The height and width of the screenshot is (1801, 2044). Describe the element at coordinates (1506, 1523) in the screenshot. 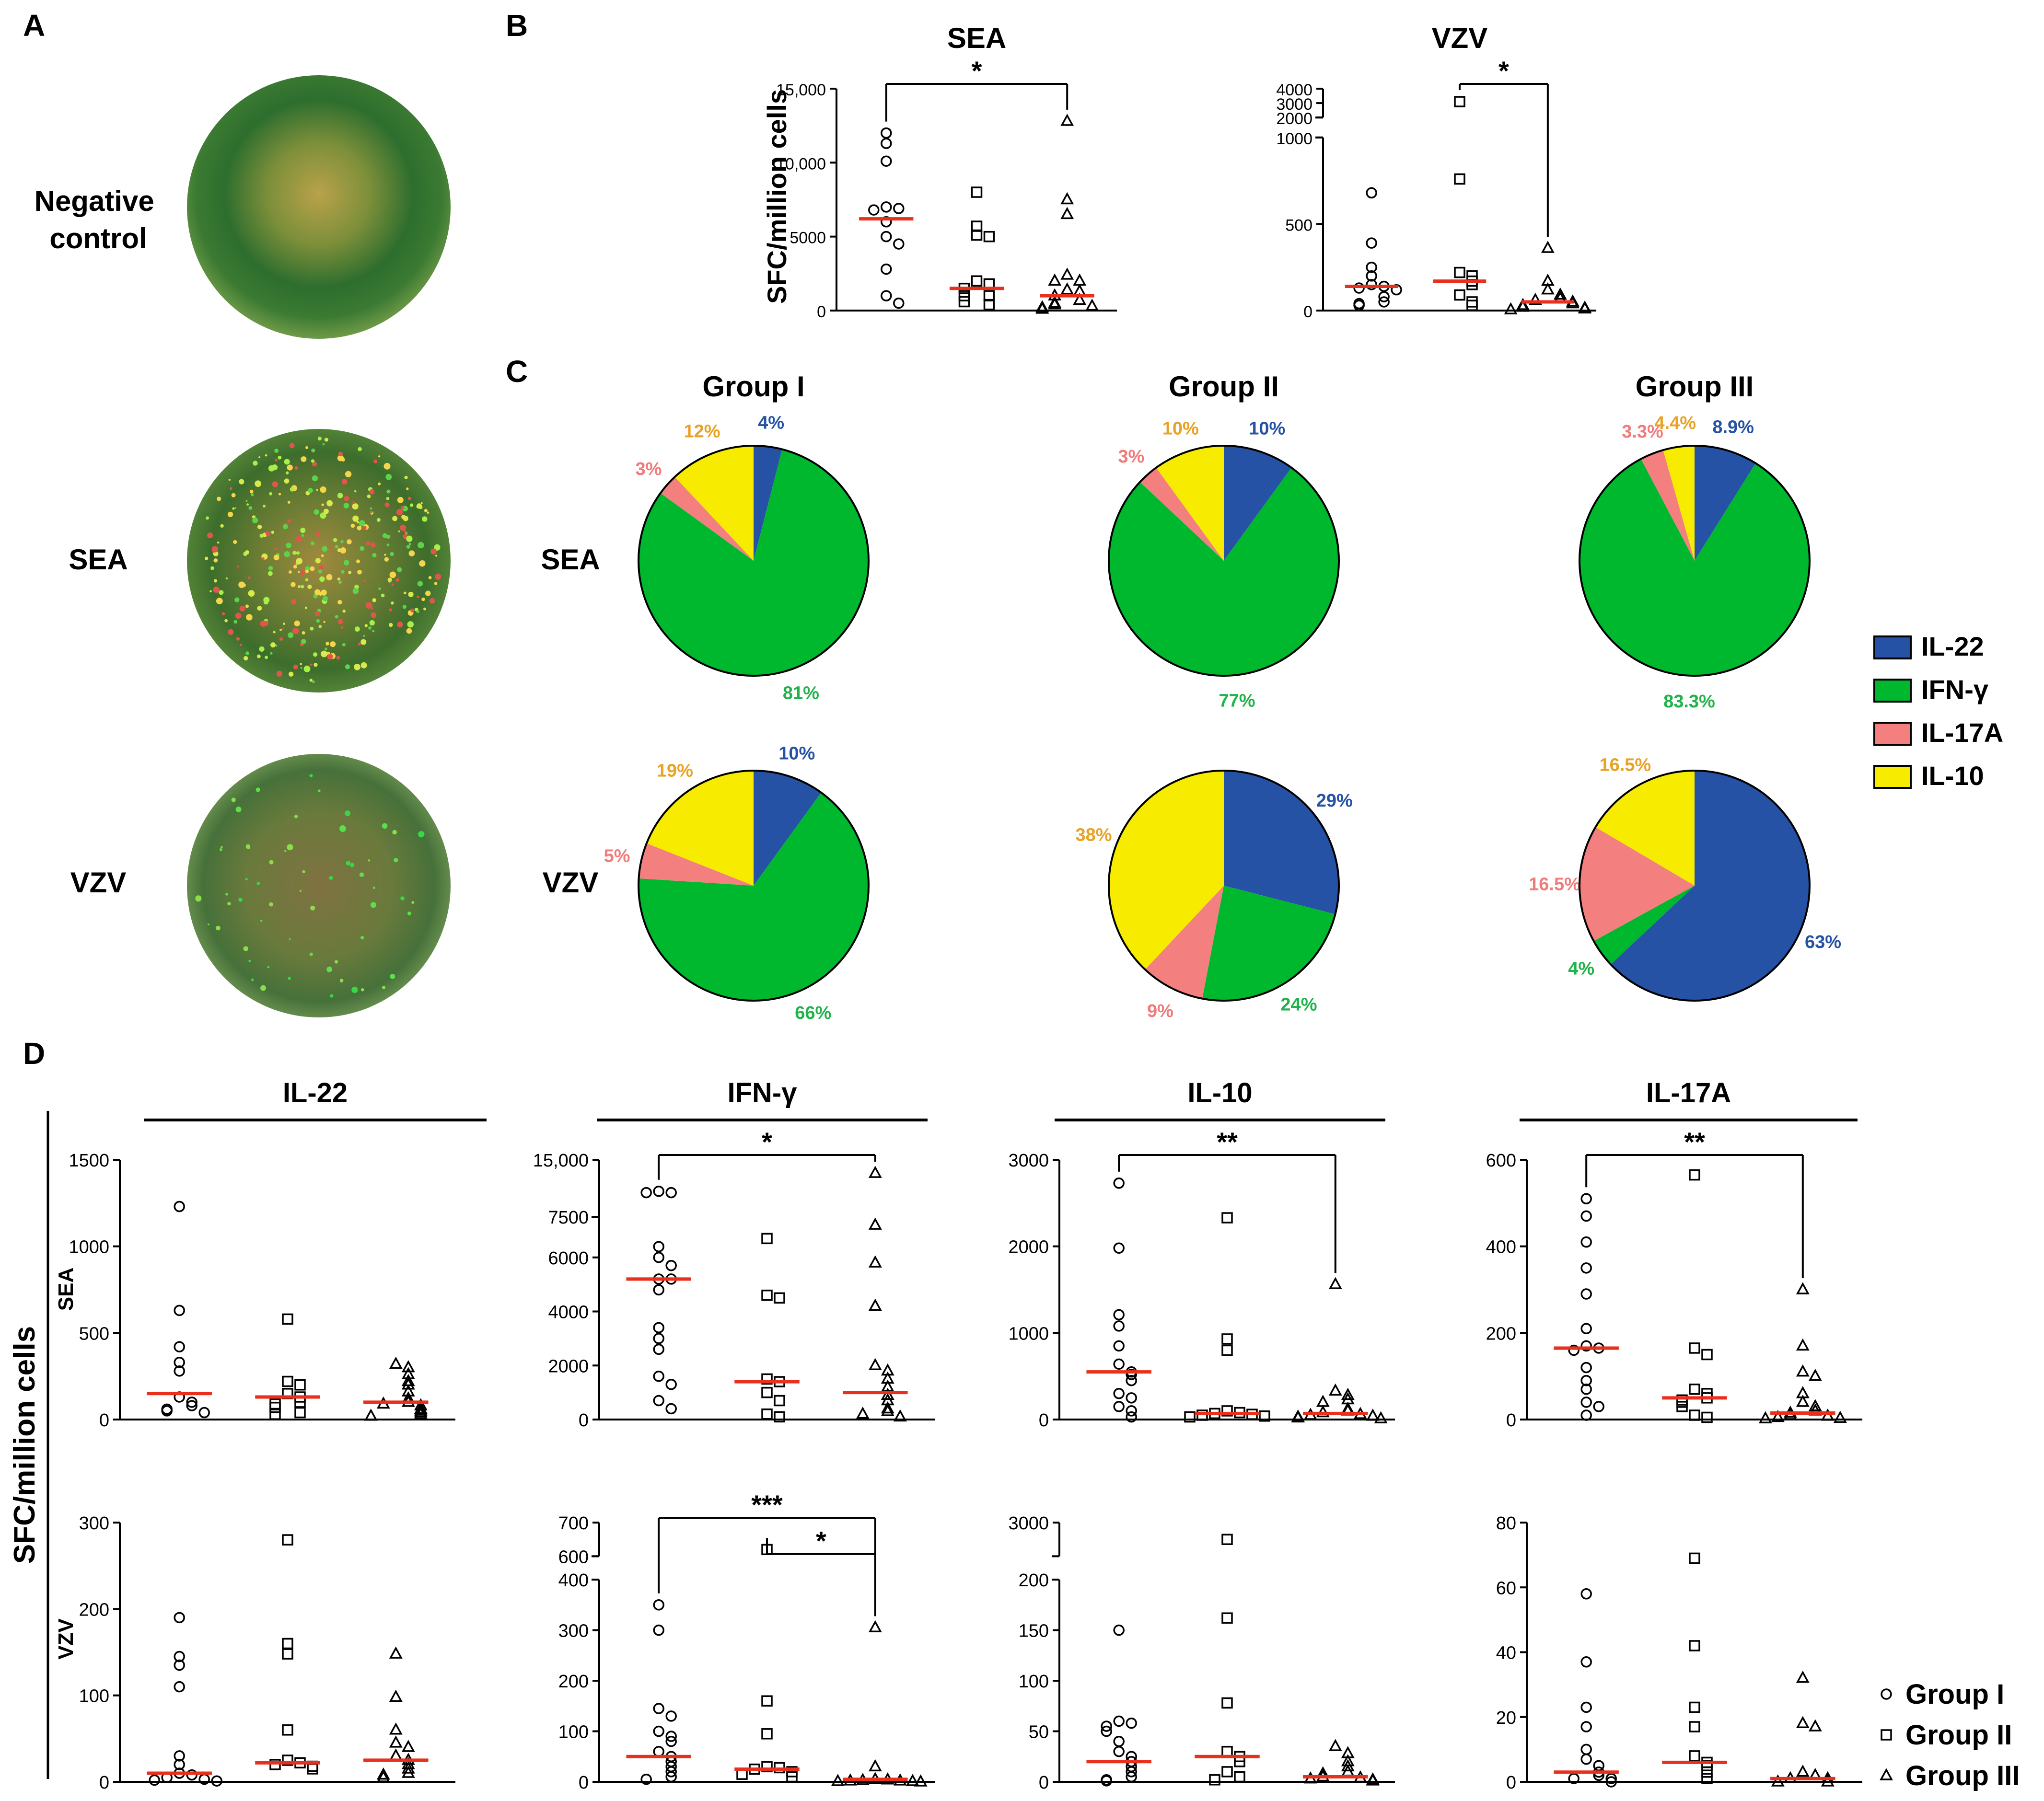

I see `y-tick-label: 80` at that location.